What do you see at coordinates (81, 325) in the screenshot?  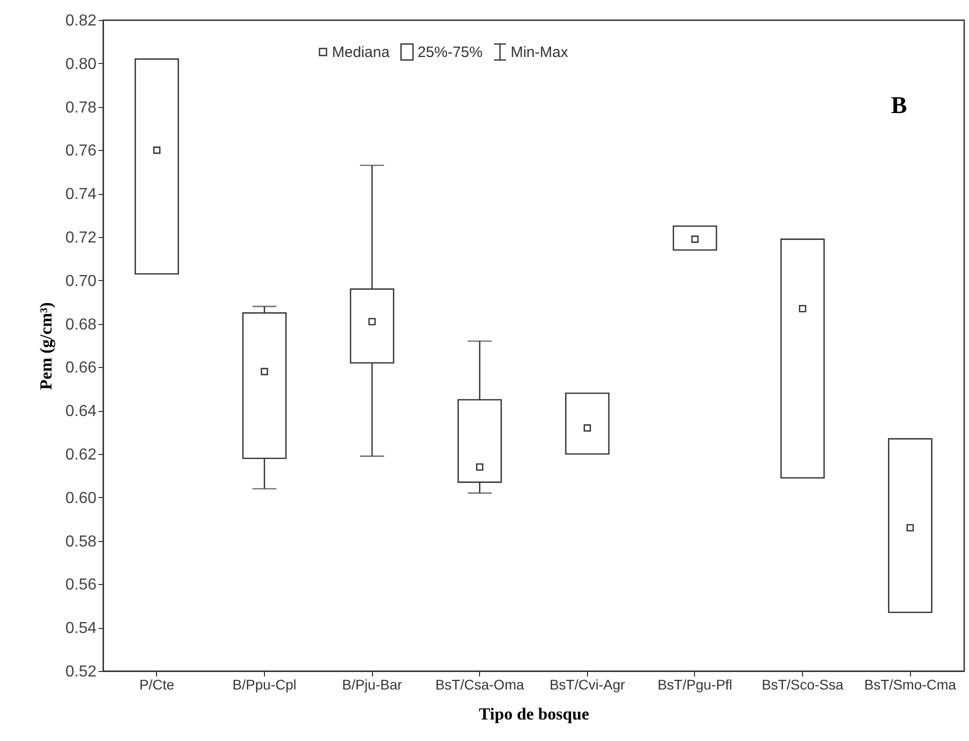 I see `y-tick-label: 0.68` at bounding box center [81, 325].